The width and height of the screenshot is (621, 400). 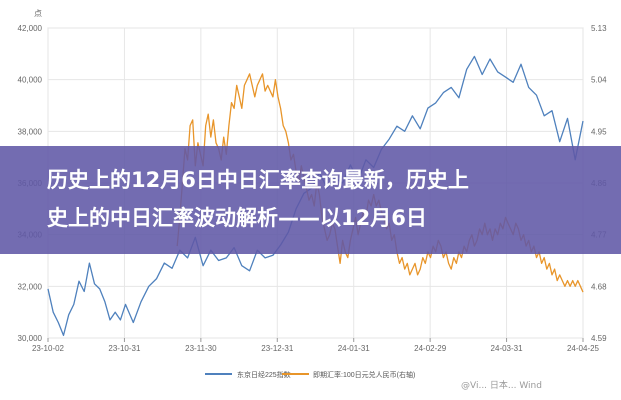 What do you see at coordinates (364, 374) in the screenshot?
I see `legend-label-jpy-cny: 即期汇率:100日元兑人民币(右轴)` at bounding box center [364, 374].